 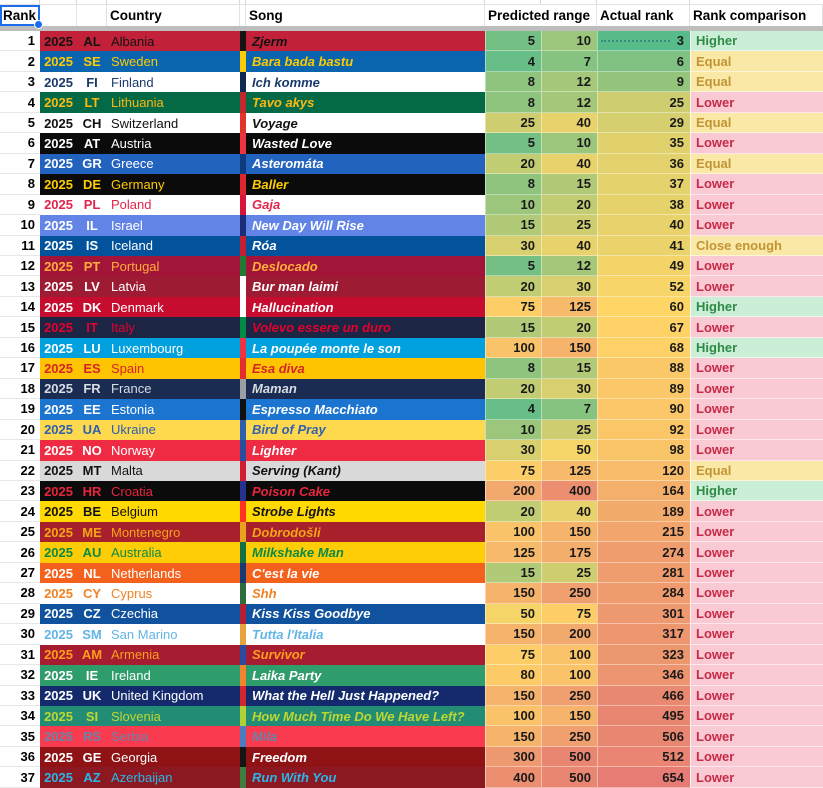 I want to click on cell-pred-low: 15, so click(x=513, y=327).